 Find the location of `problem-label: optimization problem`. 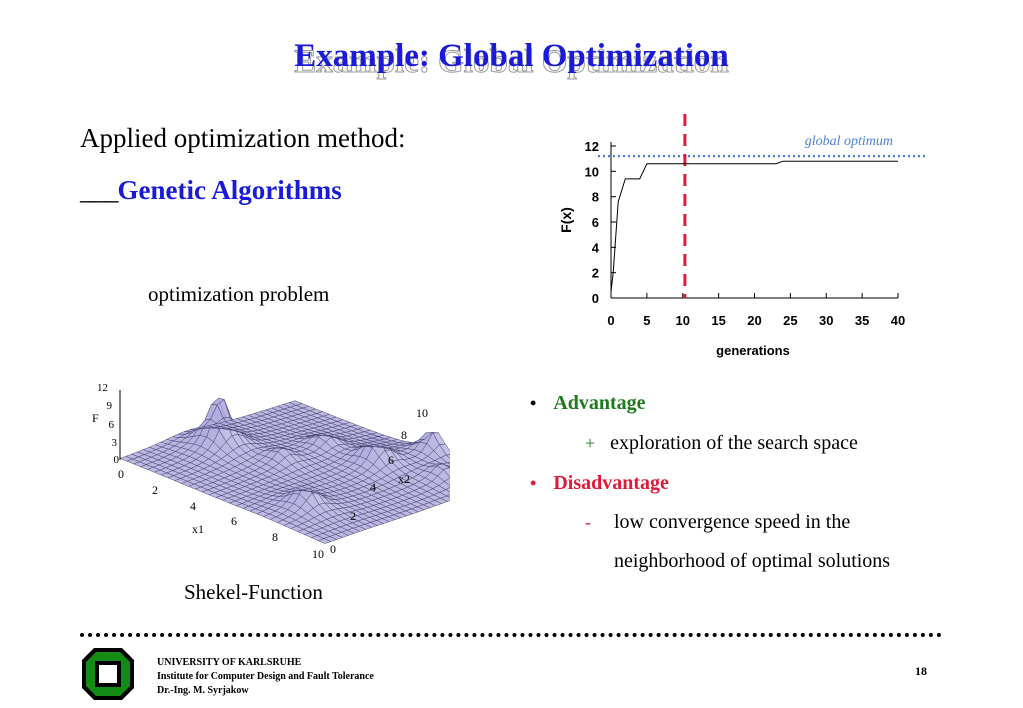

problem-label: optimization problem is located at coordinates (239, 294).